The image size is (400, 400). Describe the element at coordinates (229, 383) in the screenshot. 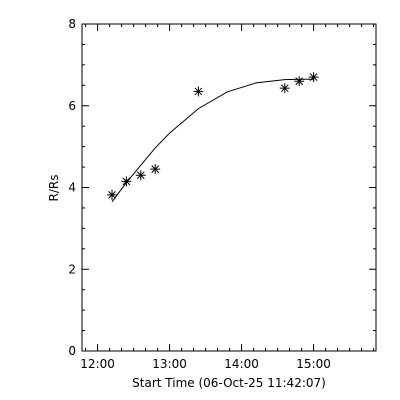

I see `x-axis-label: Start Time (06-Oct-25 11:42:07)` at that location.